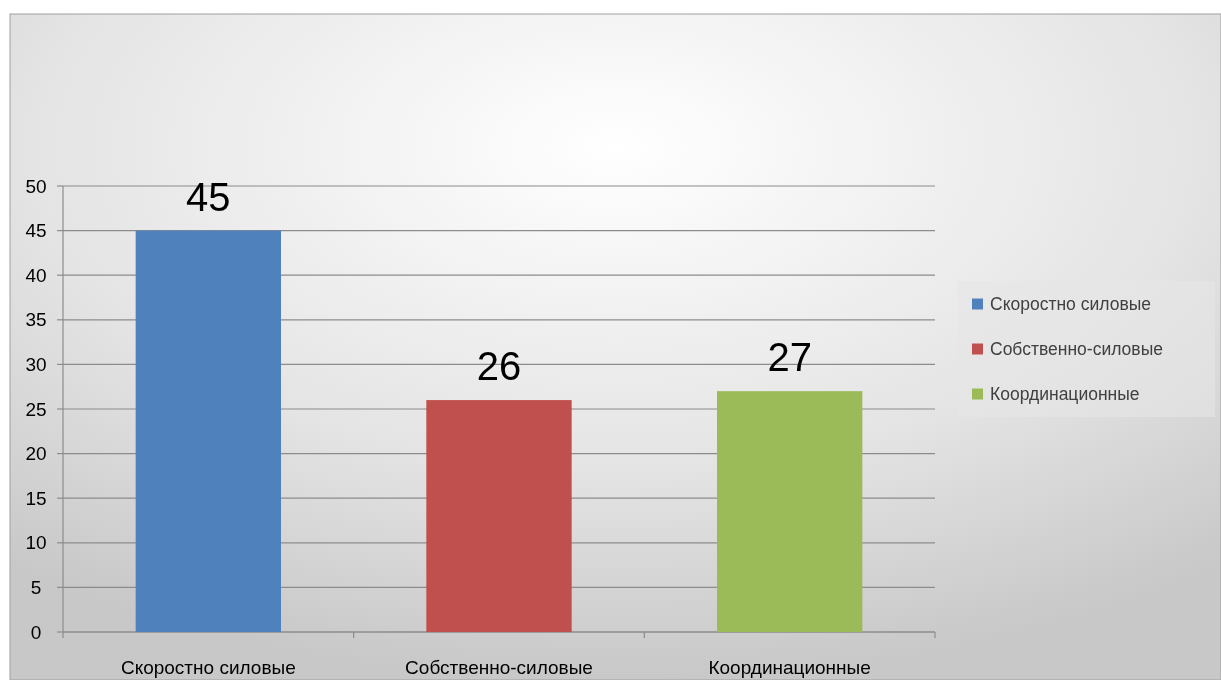 The width and height of the screenshot is (1221, 680). Describe the element at coordinates (1070, 304) in the screenshot. I see `legend-label: Скоростно силовые` at that location.